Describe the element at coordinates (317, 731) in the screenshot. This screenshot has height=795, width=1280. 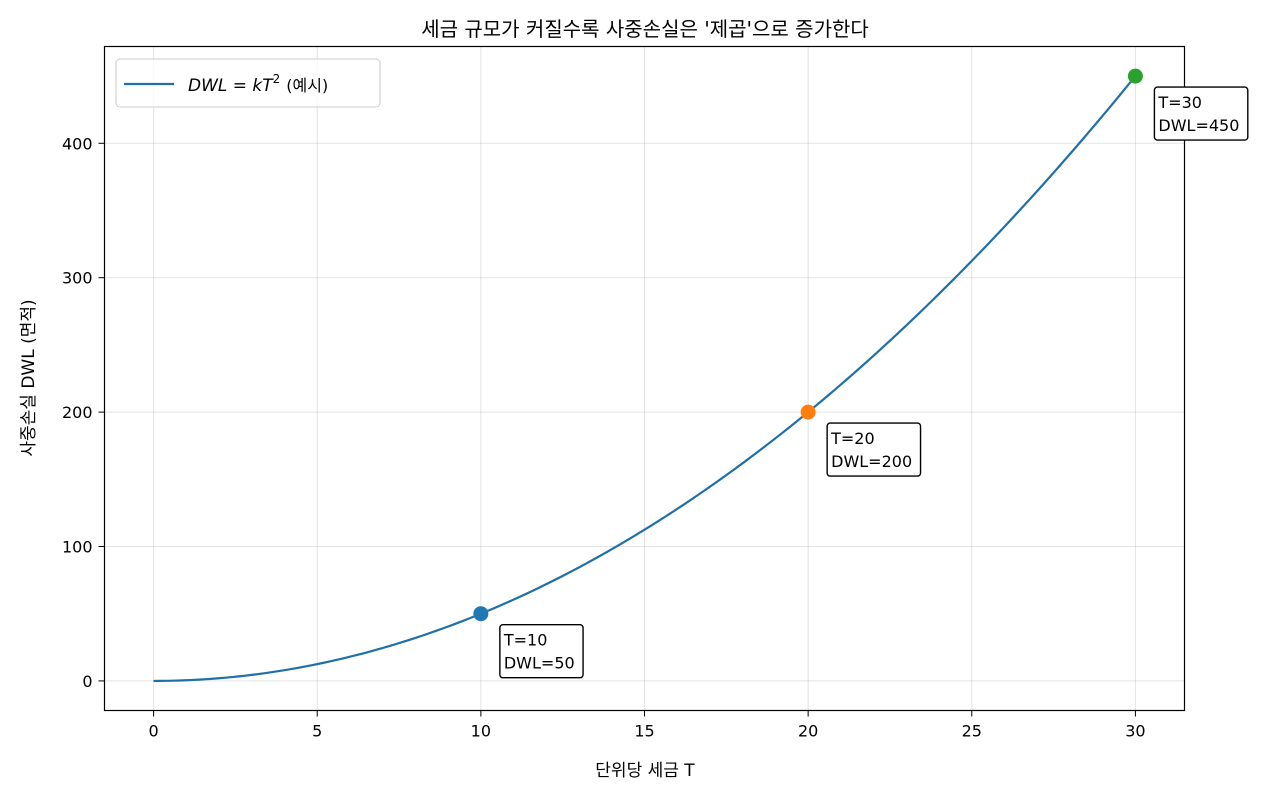
I see `x-tick-label: 5` at that location.